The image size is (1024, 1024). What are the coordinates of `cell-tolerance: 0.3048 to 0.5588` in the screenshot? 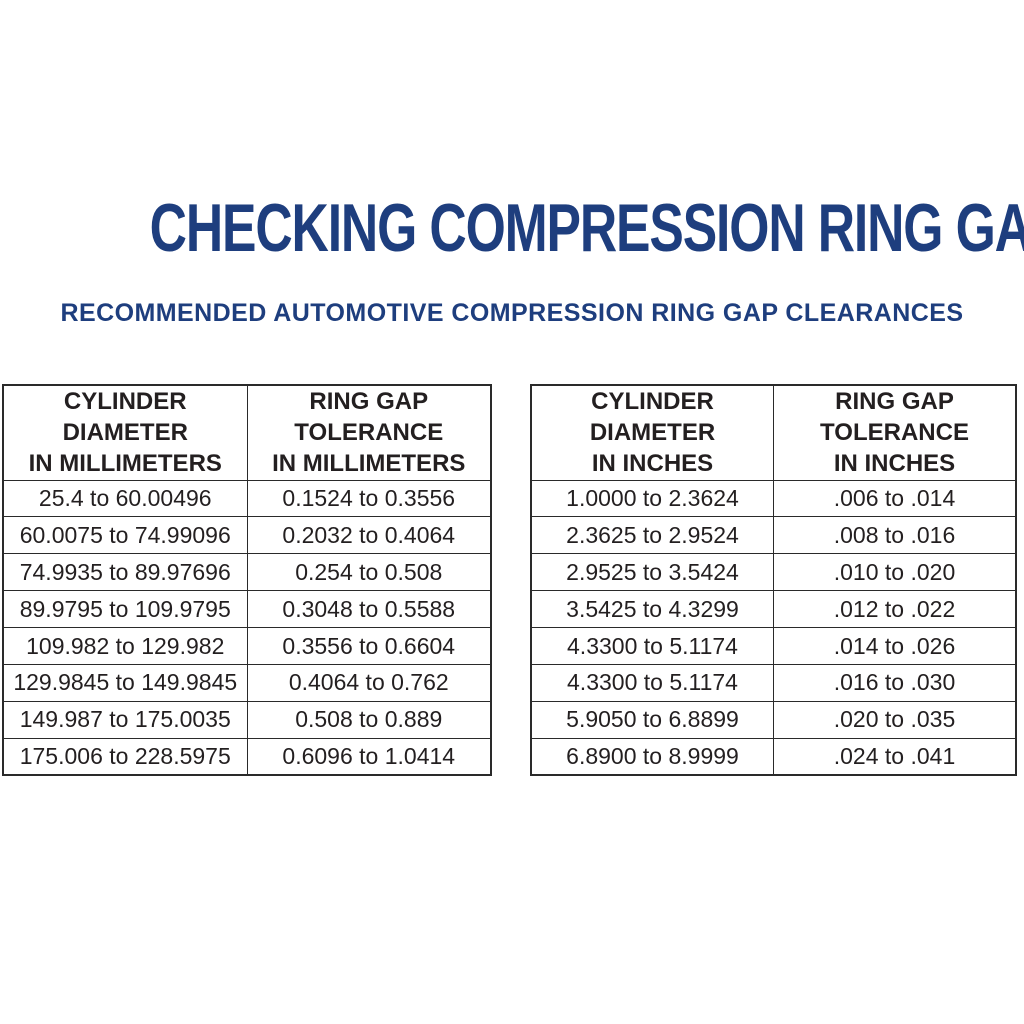 It's located at (369, 609).